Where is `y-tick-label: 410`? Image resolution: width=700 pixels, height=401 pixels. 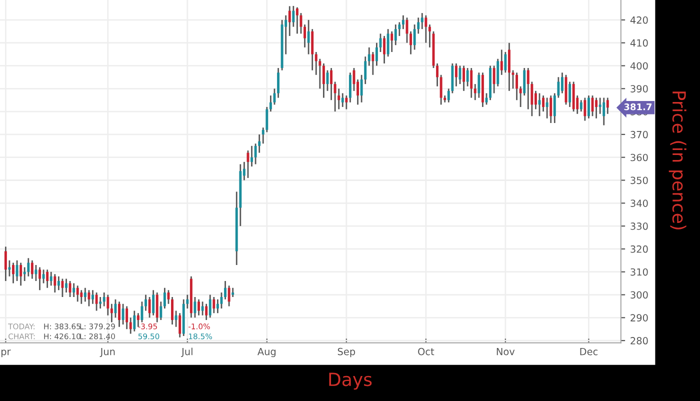 y-tick-label: 410 is located at coordinates (639, 43).